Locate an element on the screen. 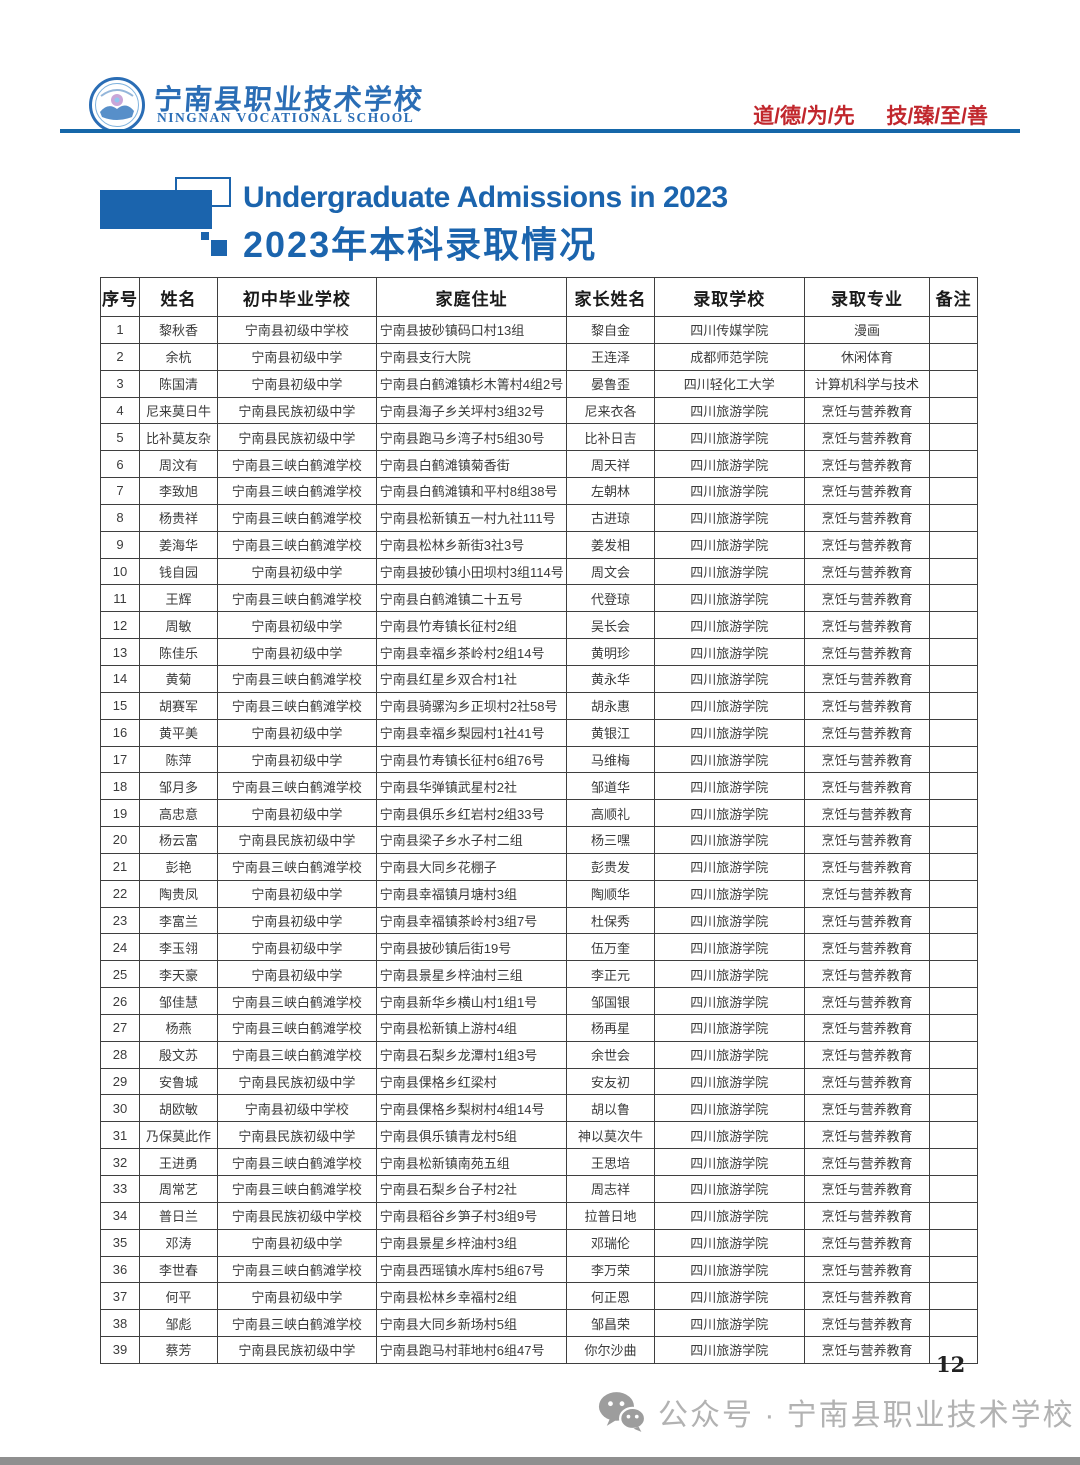  table-cell: 宁南县新华乡横山村1组1号 is located at coordinates (471, 1001).